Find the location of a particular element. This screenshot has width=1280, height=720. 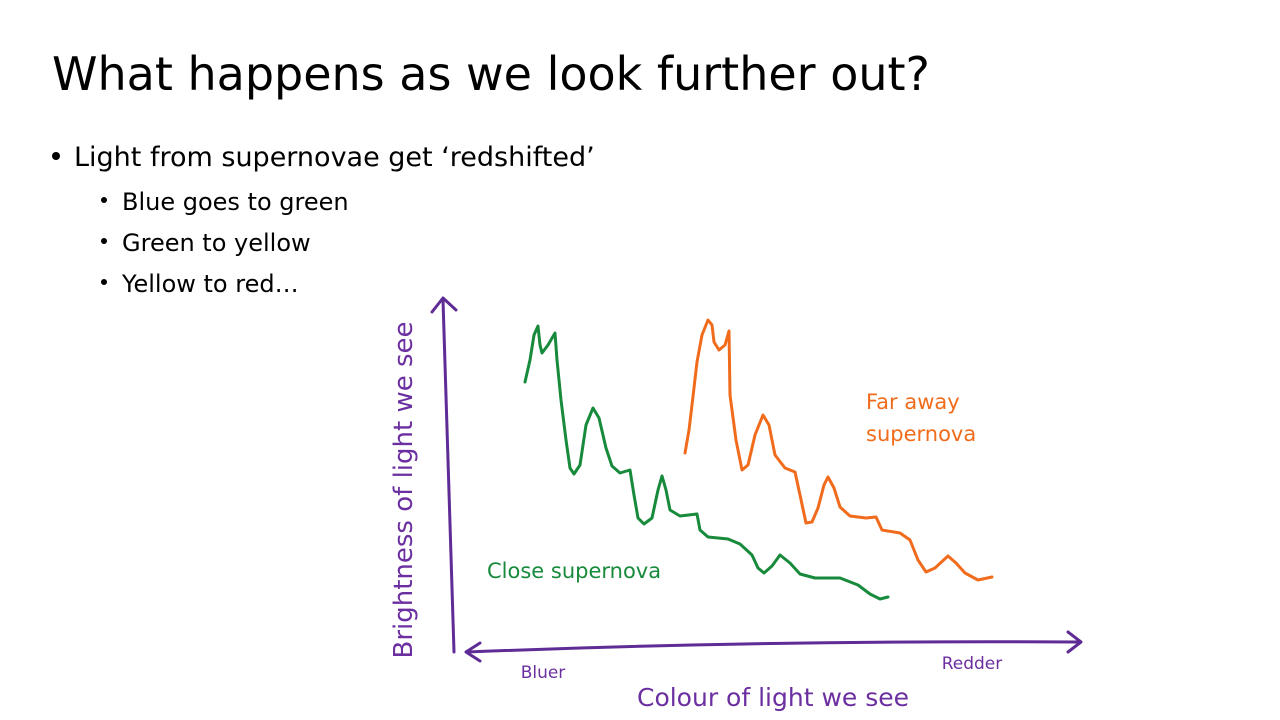

x-axis is located at coordinates (773, 647).